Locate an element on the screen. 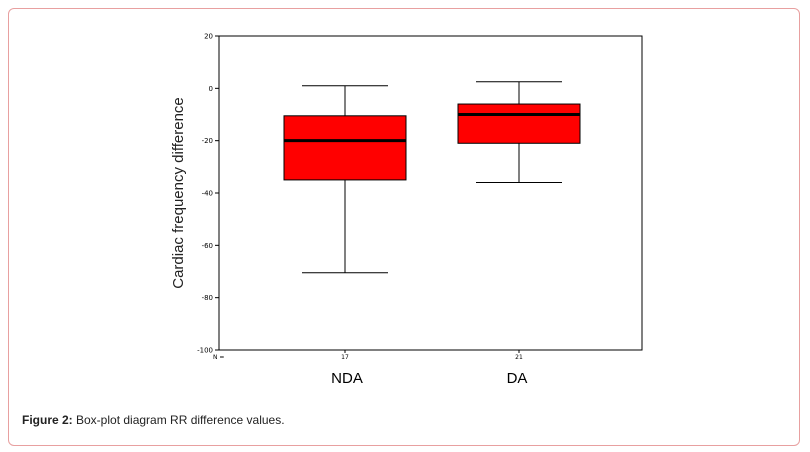 The height and width of the screenshot is (452, 810). y-axis-label: Cardiac frequency difference is located at coordinates (178, 193).